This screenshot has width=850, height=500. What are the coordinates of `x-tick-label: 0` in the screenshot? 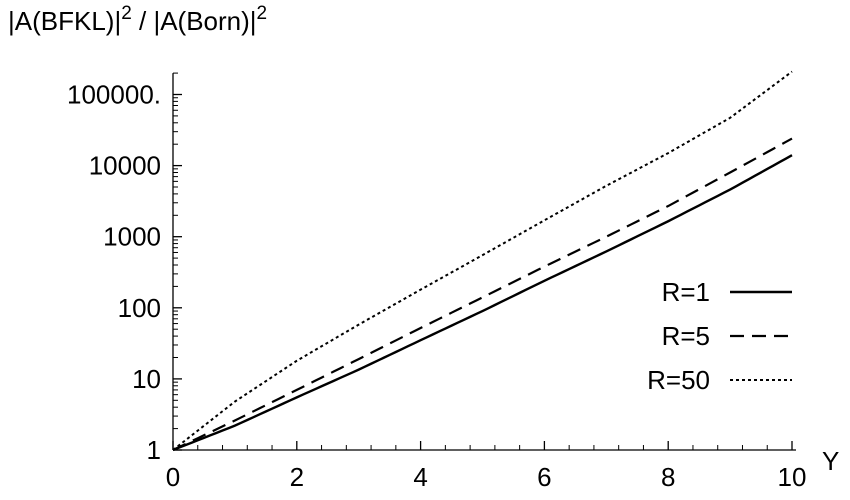 It's located at (173, 477).